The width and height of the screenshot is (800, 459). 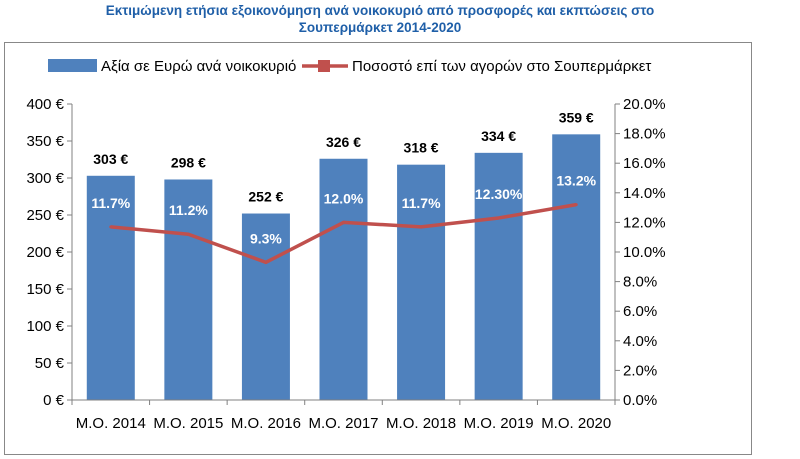 I want to click on y-left-tick-label: 100 €, so click(x=45, y=326).